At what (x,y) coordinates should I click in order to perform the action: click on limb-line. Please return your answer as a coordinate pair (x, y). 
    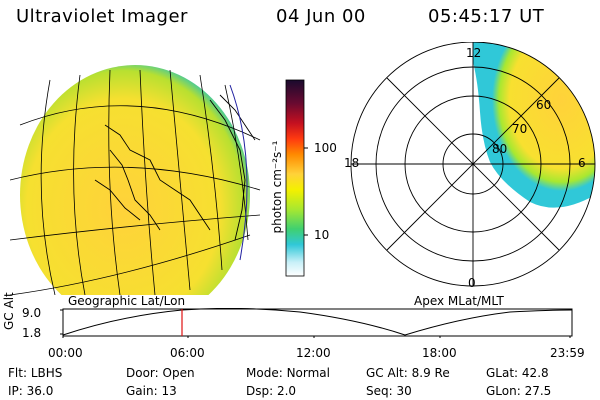
    Looking at the image, I should click on (238, 172).